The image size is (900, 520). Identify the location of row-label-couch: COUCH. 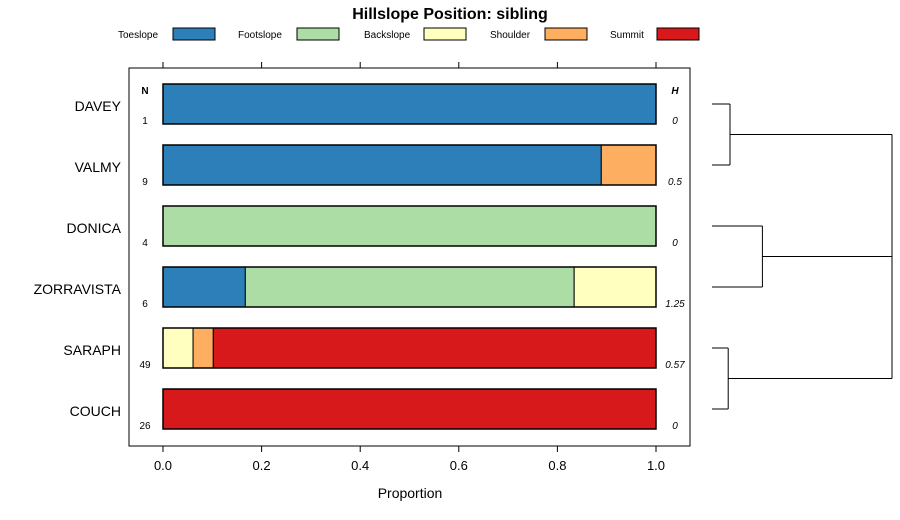
(95, 411).